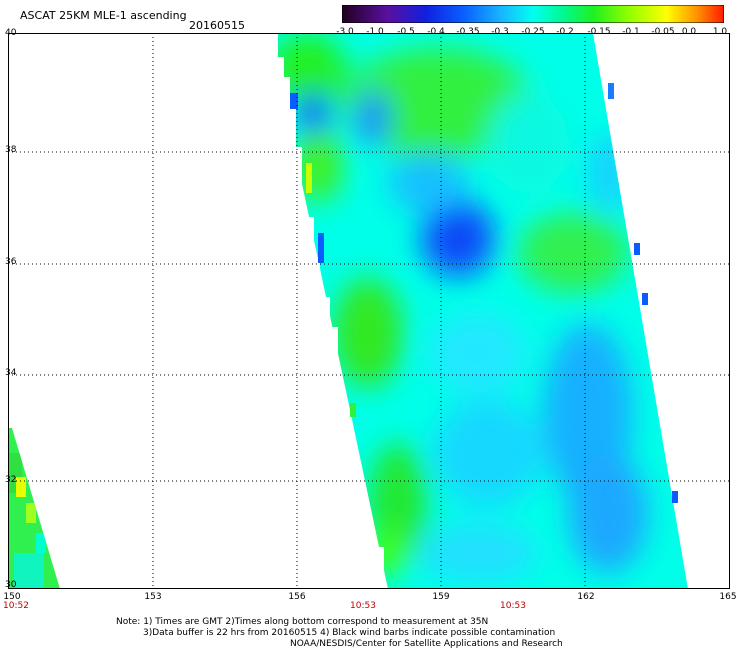  What do you see at coordinates (153, 597) in the screenshot?
I see `lon-label: 153` at bounding box center [153, 597].